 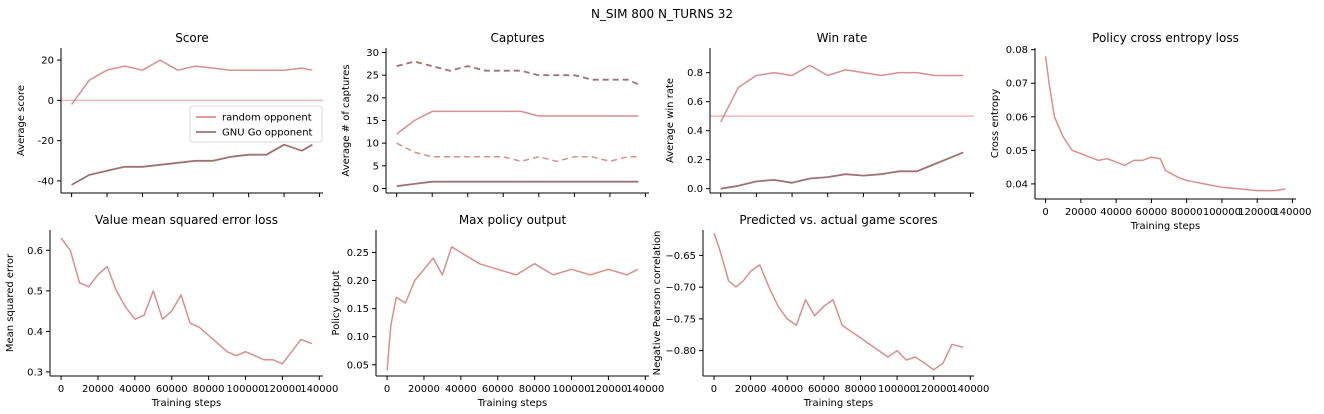 What do you see at coordinates (10, 302) in the screenshot?
I see `y-axis-label: Mean squared error` at bounding box center [10, 302].